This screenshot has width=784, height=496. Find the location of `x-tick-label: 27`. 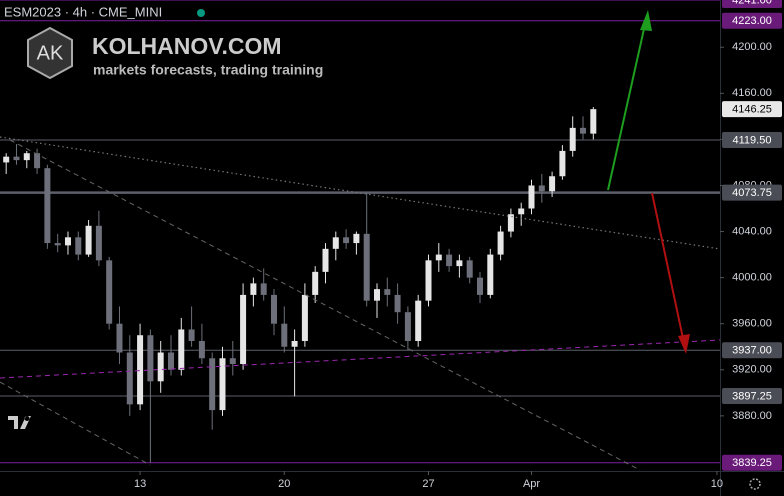

x-tick-label: 27 is located at coordinates (428, 484).